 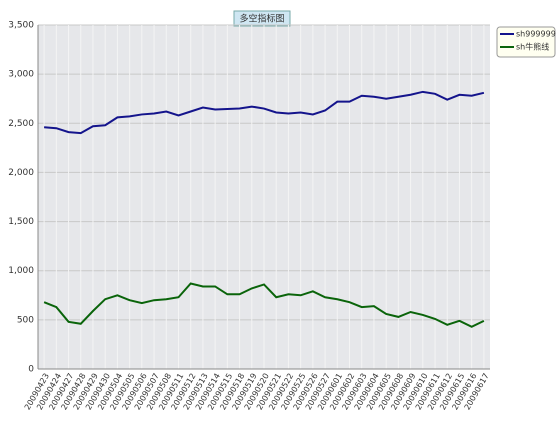 What do you see at coordinates (21, 124) in the screenshot?
I see `y-tick-label: 2,500` at bounding box center [21, 124].